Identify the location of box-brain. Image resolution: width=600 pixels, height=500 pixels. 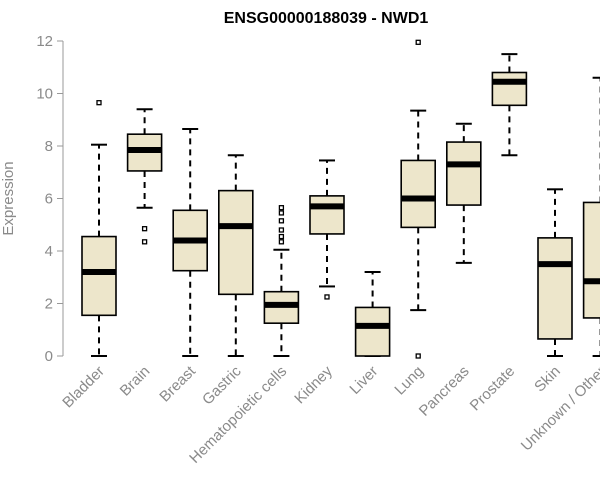
(144, 176).